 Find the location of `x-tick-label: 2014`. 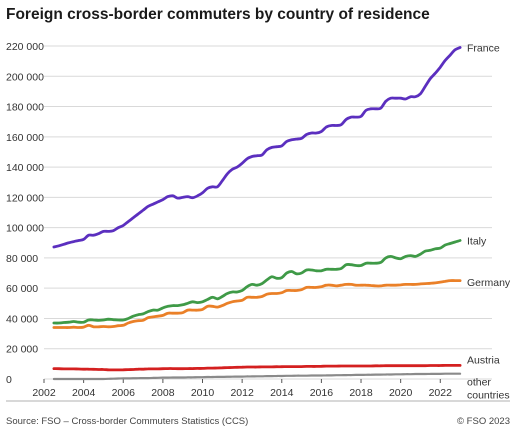

x-tick-label: 2014 is located at coordinates (282, 393).